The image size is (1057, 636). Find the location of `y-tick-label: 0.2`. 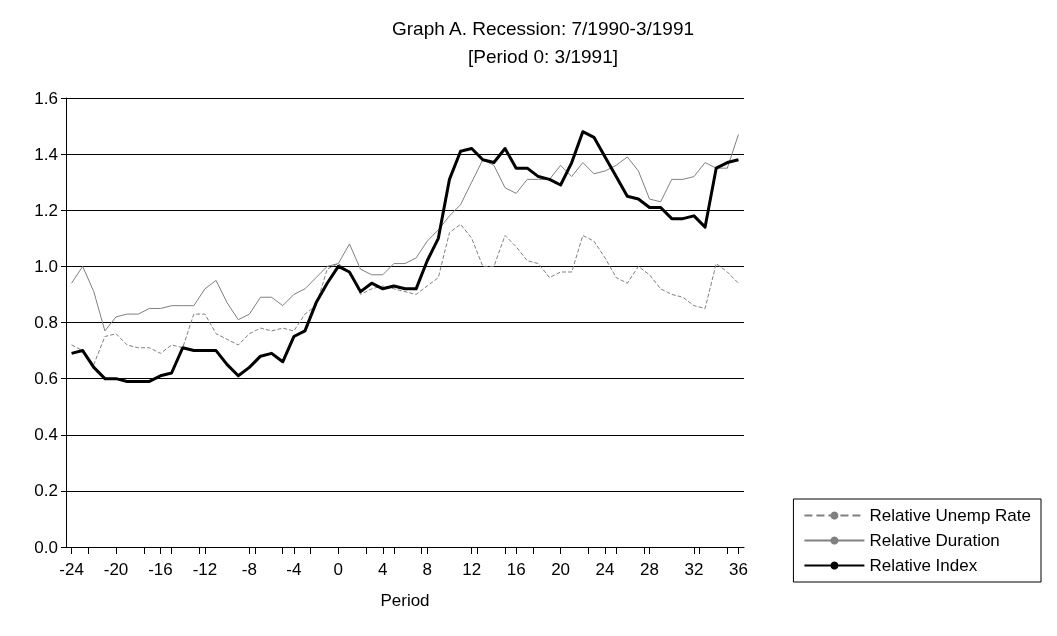

y-tick-label: 0.2 is located at coordinates (46, 491).